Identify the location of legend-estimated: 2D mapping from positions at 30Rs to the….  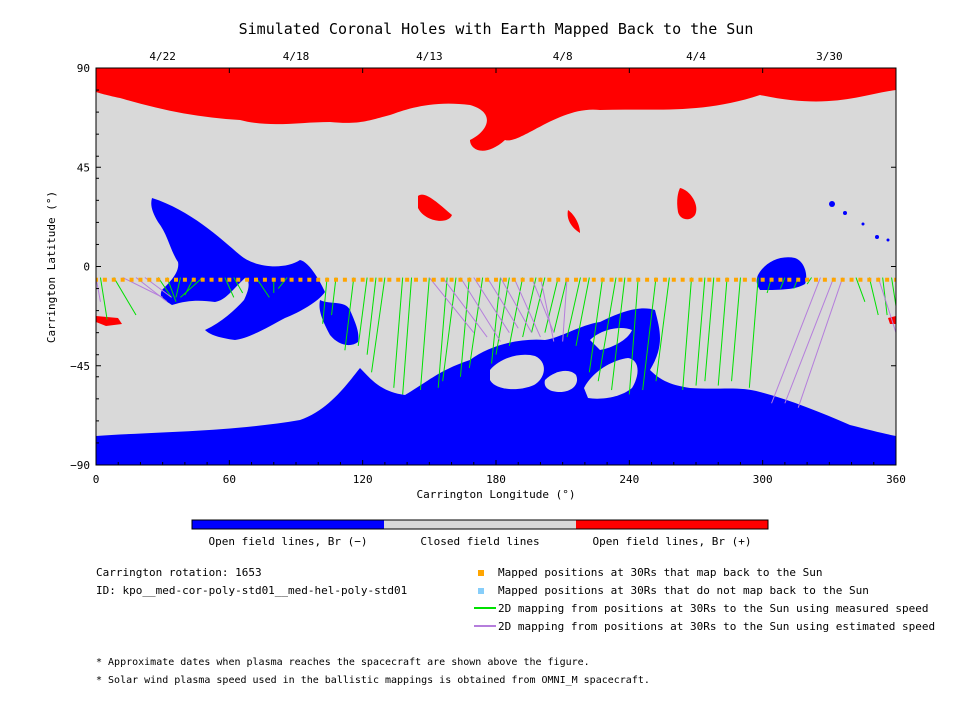
(717, 626).